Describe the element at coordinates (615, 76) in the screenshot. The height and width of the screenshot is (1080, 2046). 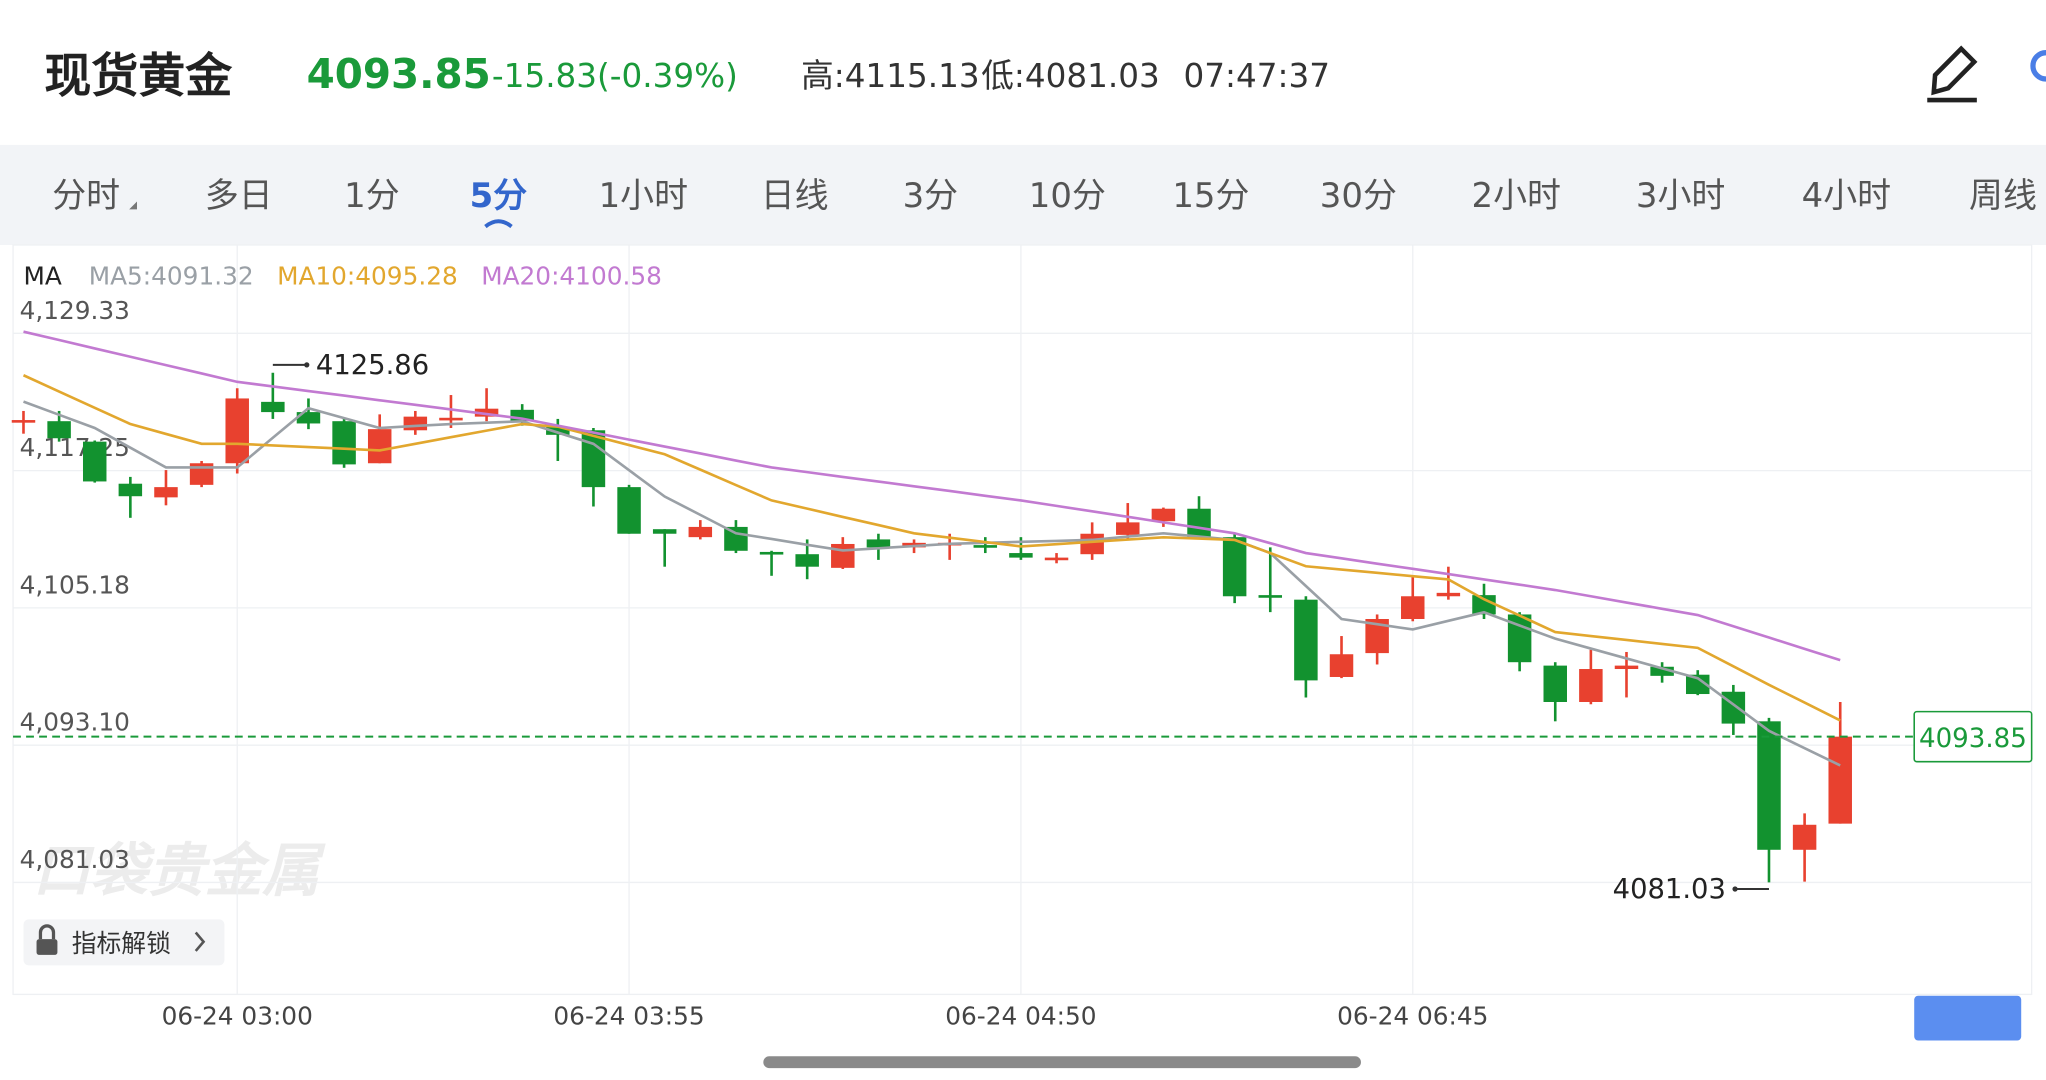
I see `change: -15.83(-0.39%)` at that location.